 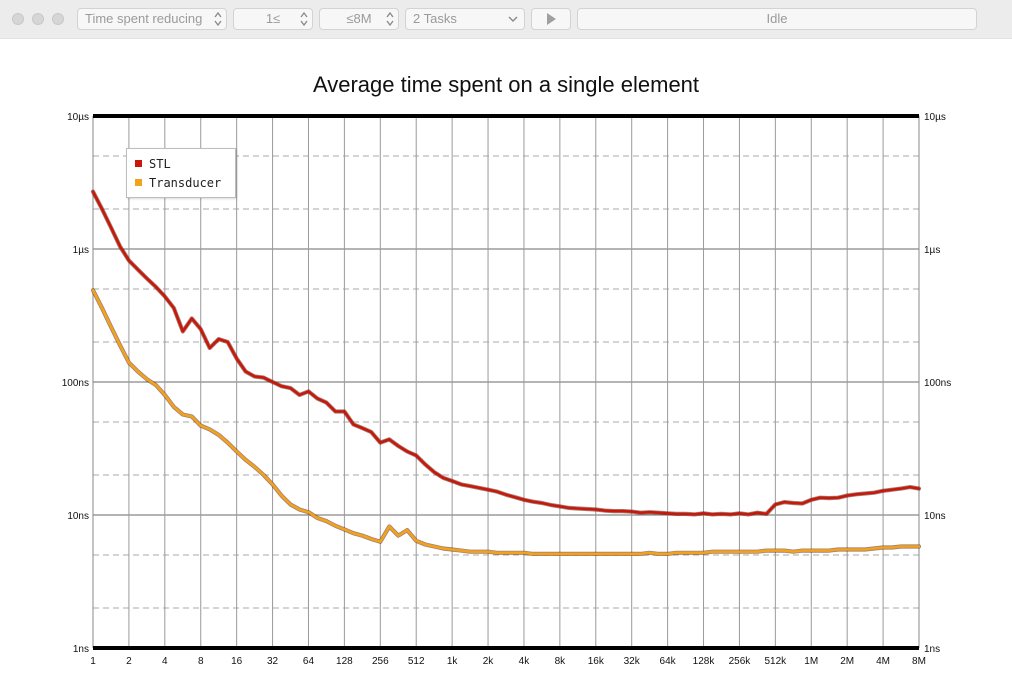 What do you see at coordinates (129, 661) in the screenshot?
I see `x-tick-label: 2` at bounding box center [129, 661].